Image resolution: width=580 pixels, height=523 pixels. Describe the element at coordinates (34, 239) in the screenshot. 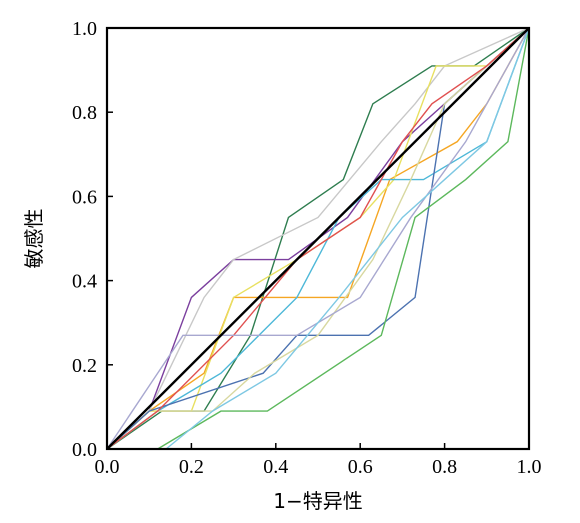

I see `y-axis-title: 敏感性` at that location.